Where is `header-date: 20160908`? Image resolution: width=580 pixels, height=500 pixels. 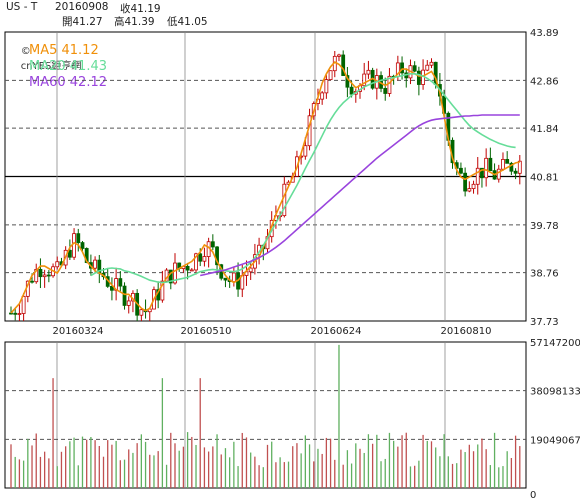
header-date: 20160908 is located at coordinates (82, 7).